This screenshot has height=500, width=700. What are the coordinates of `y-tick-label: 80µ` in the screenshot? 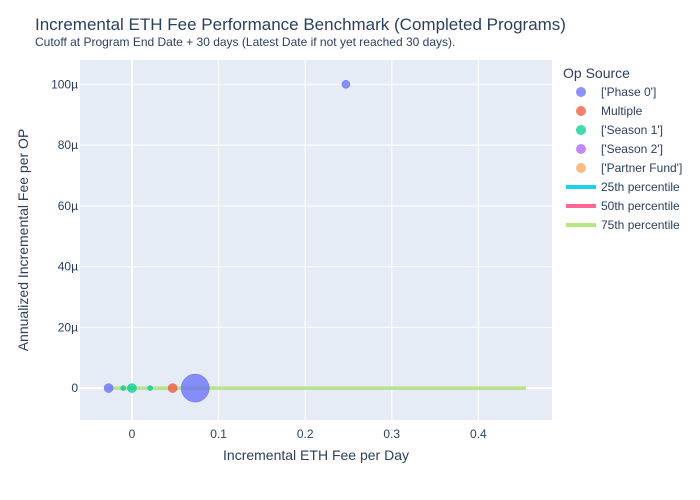 It's located at (68, 145).